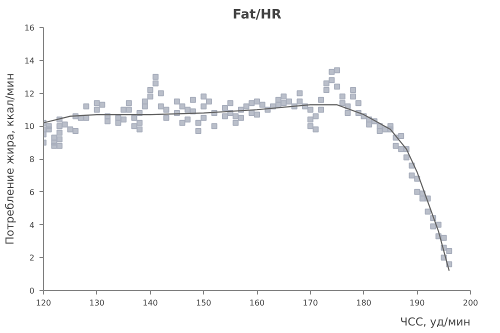 Image resolution: width=500 pixels, height=333 pixels. What do you see at coordinates (257, 303) in the screenshot?
I see `x-tick-label: 160` at bounding box center [257, 303].